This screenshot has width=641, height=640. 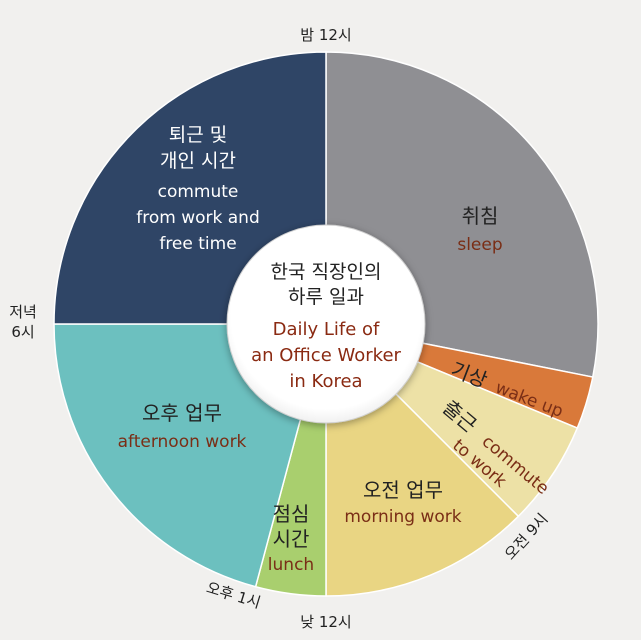 I want to click on tick-label-6pm-line2: 6시, so click(x=22, y=332).